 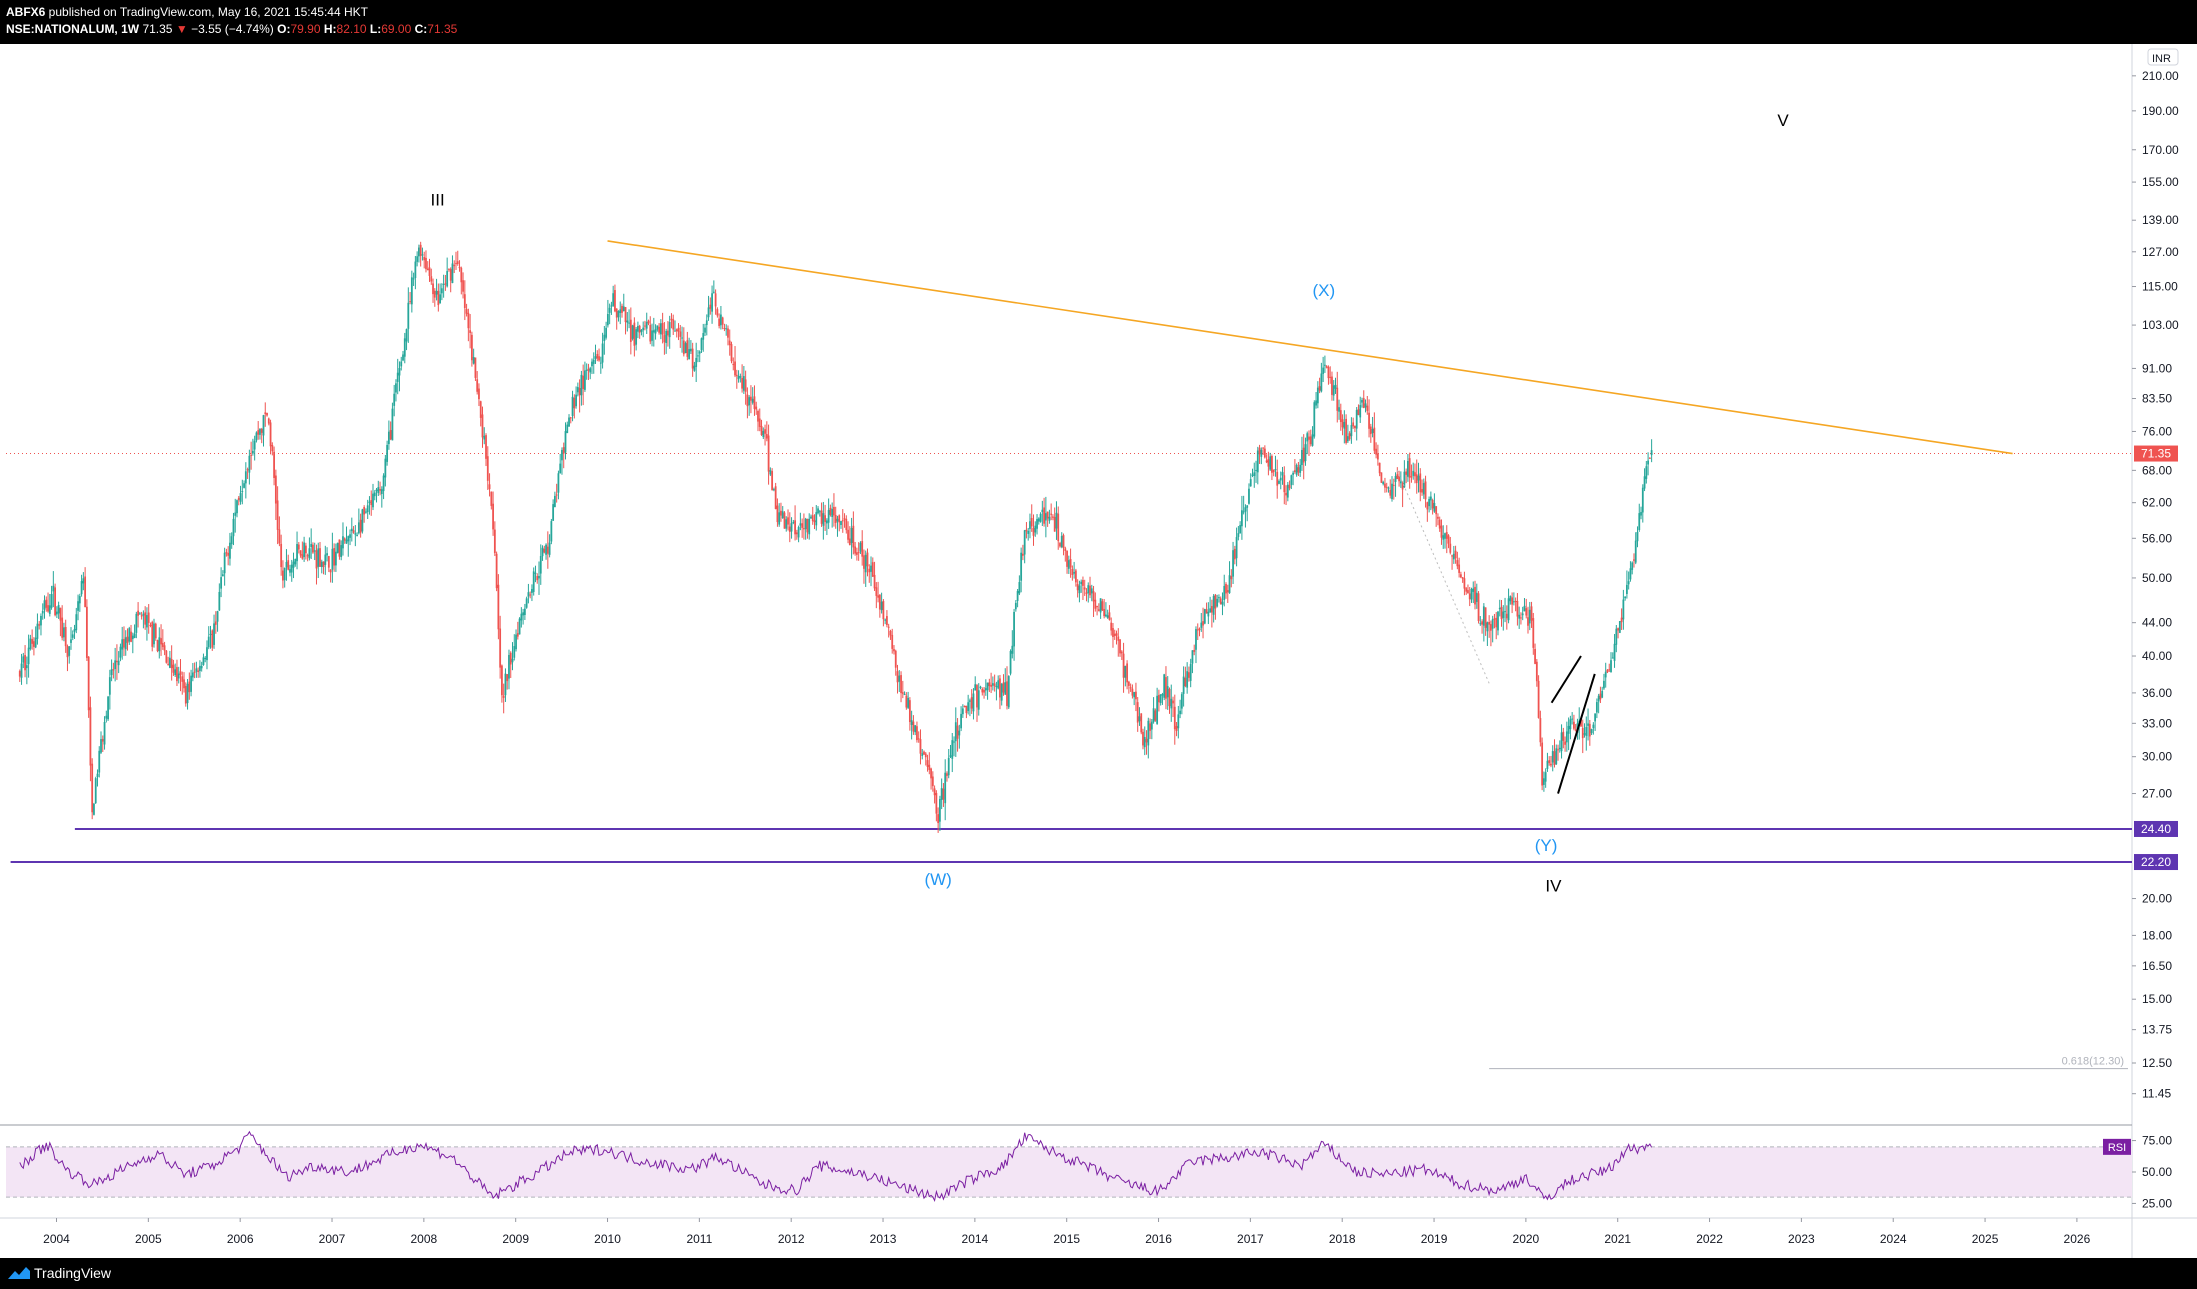 I want to click on time-tick-label: 2005, so click(x=148, y=1239).